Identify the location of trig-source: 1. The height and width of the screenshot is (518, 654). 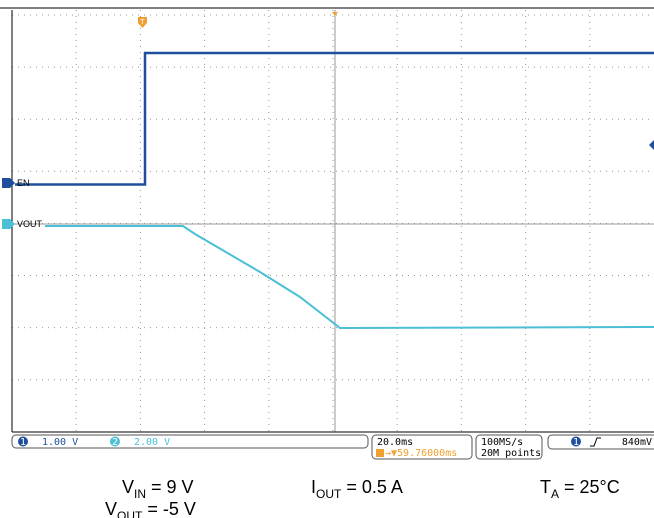
(576, 442).